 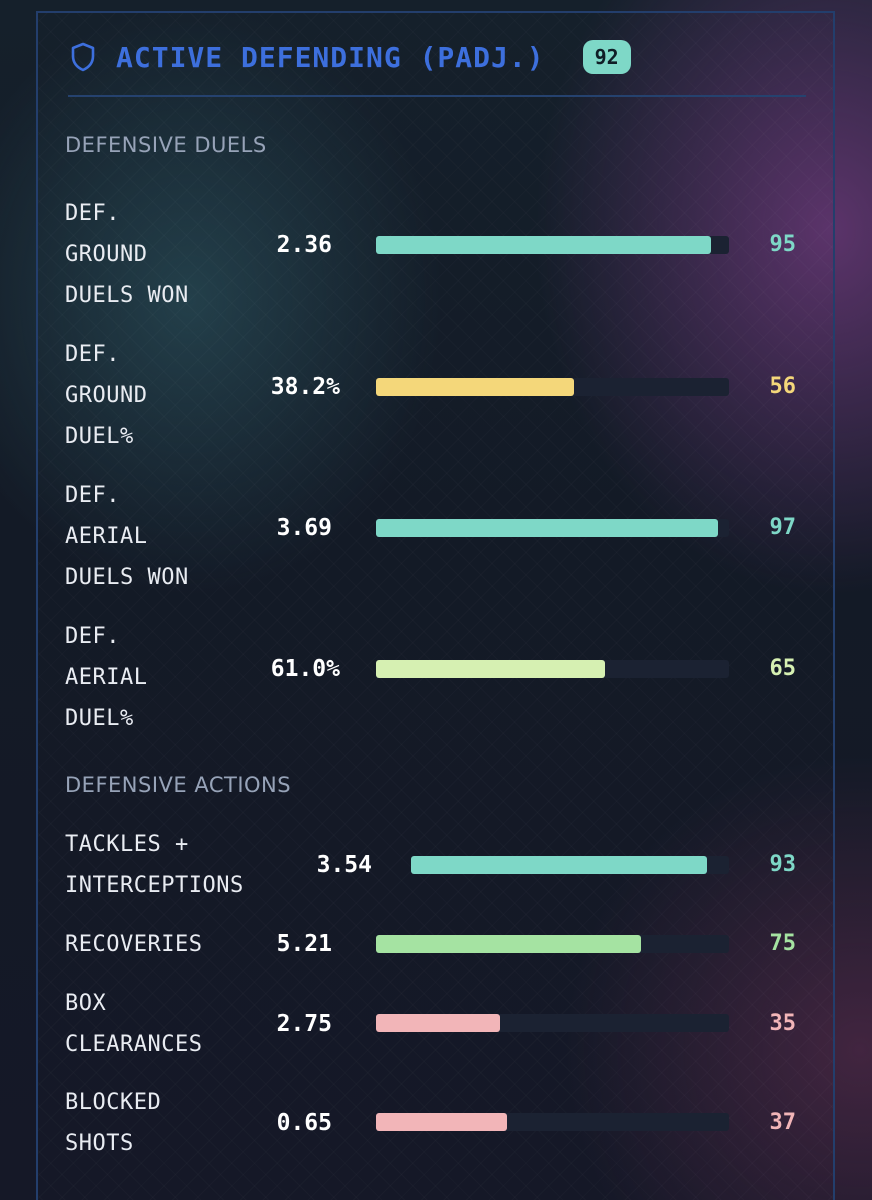 I want to click on metric-label: DEF. AERIAL DUELS WON, so click(x=127, y=536).